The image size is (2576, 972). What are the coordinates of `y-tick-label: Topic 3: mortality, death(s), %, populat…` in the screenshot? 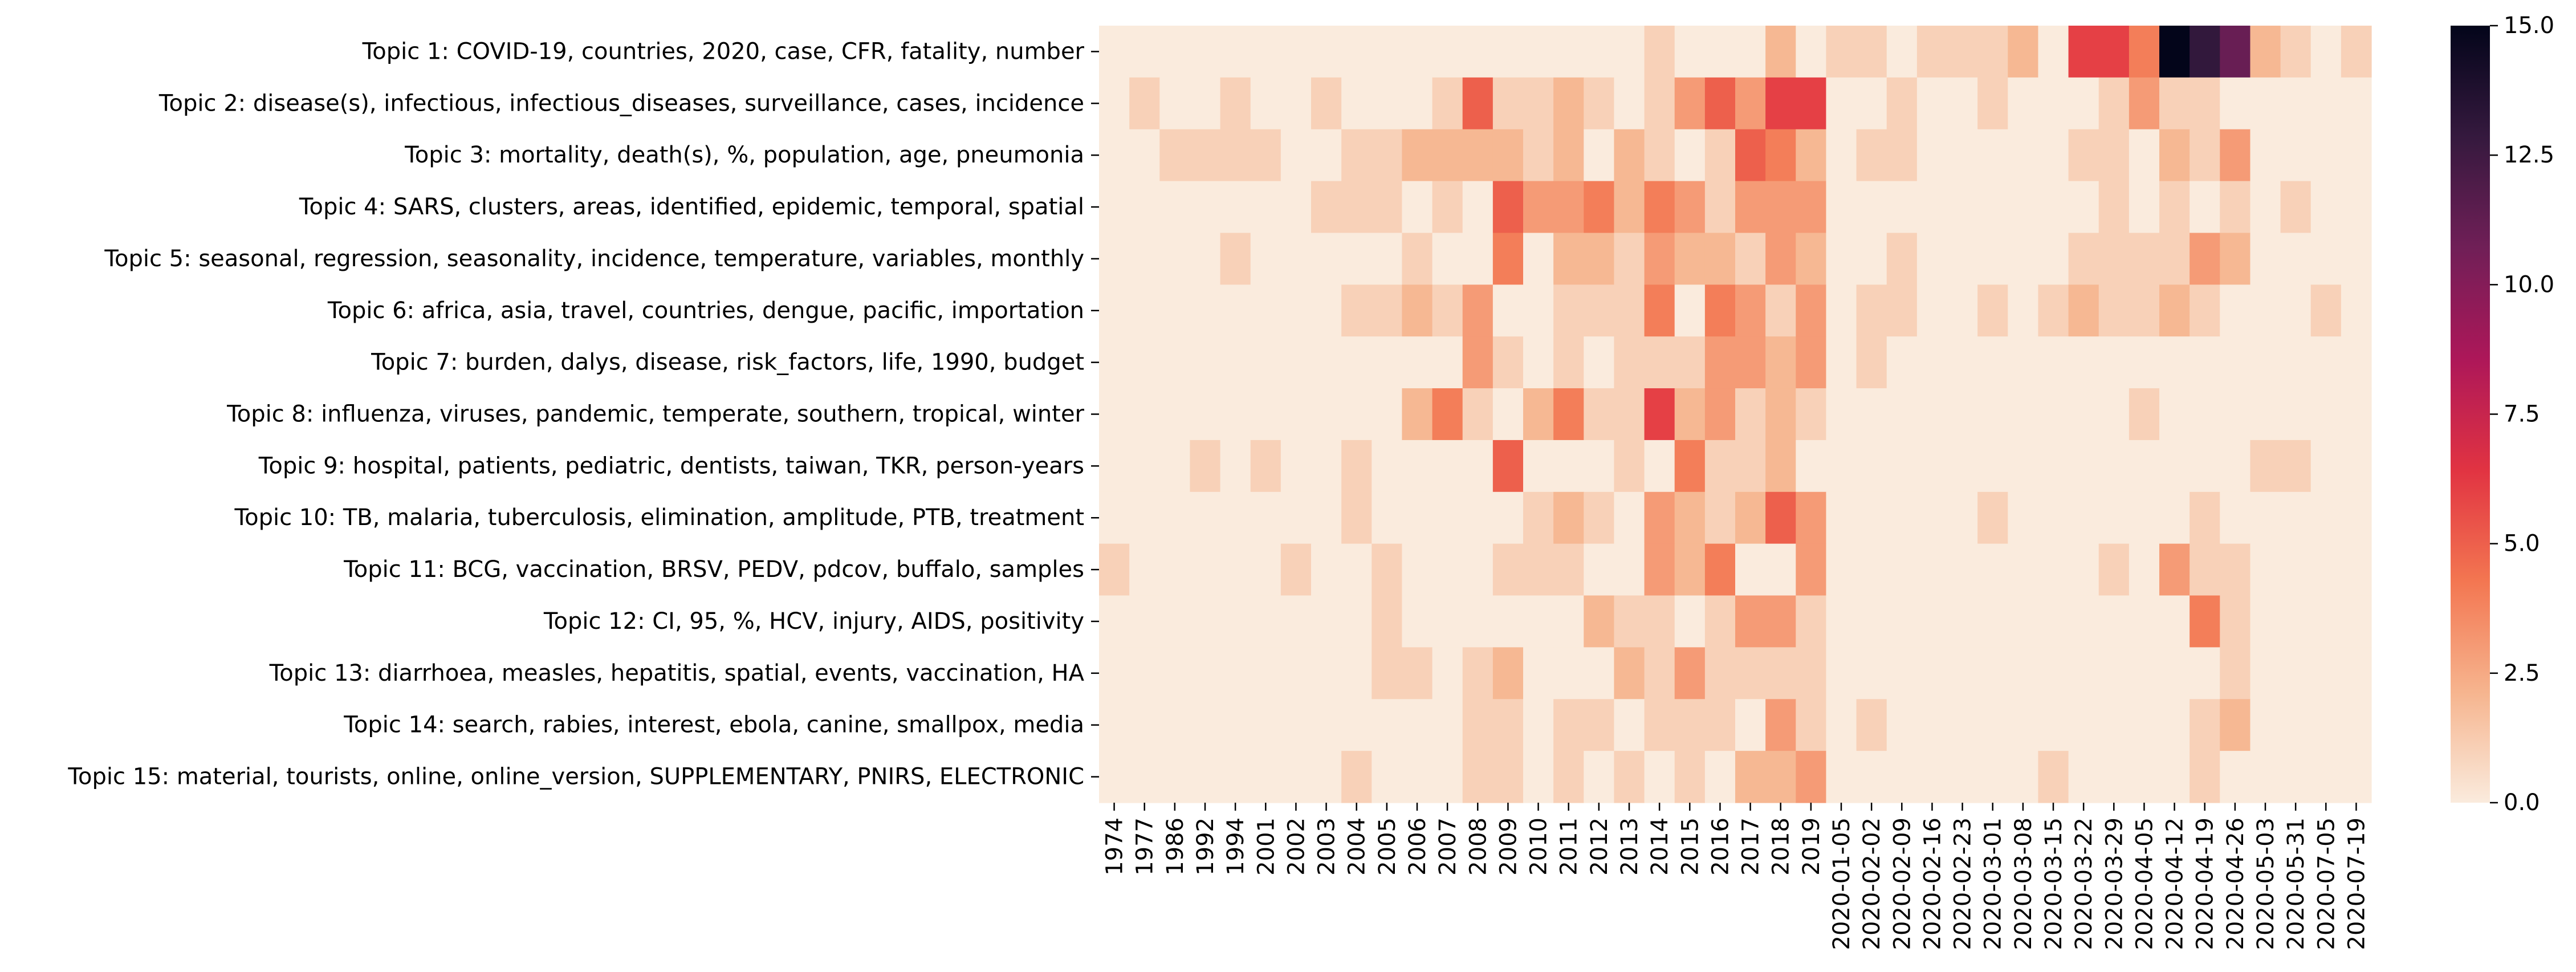 It's located at (744, 155).